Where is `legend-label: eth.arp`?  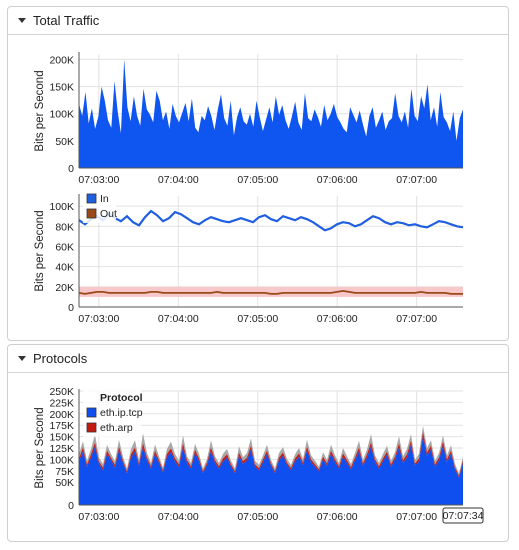
legend-label: eth.arp is located at coordinates (116, 428).